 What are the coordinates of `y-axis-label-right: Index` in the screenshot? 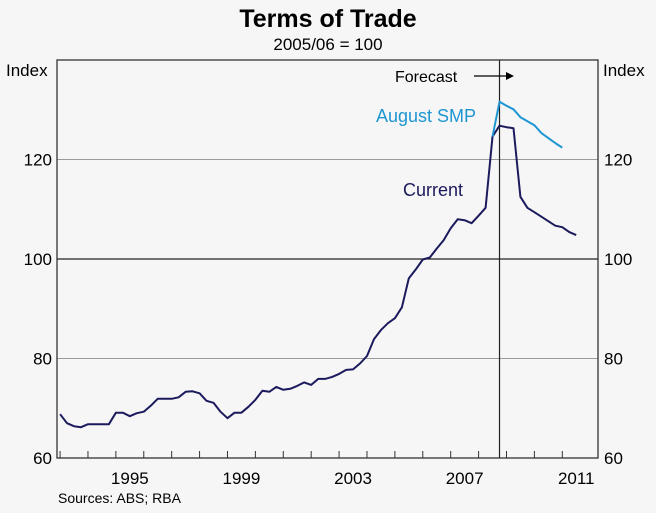 It's located at (624, 70).